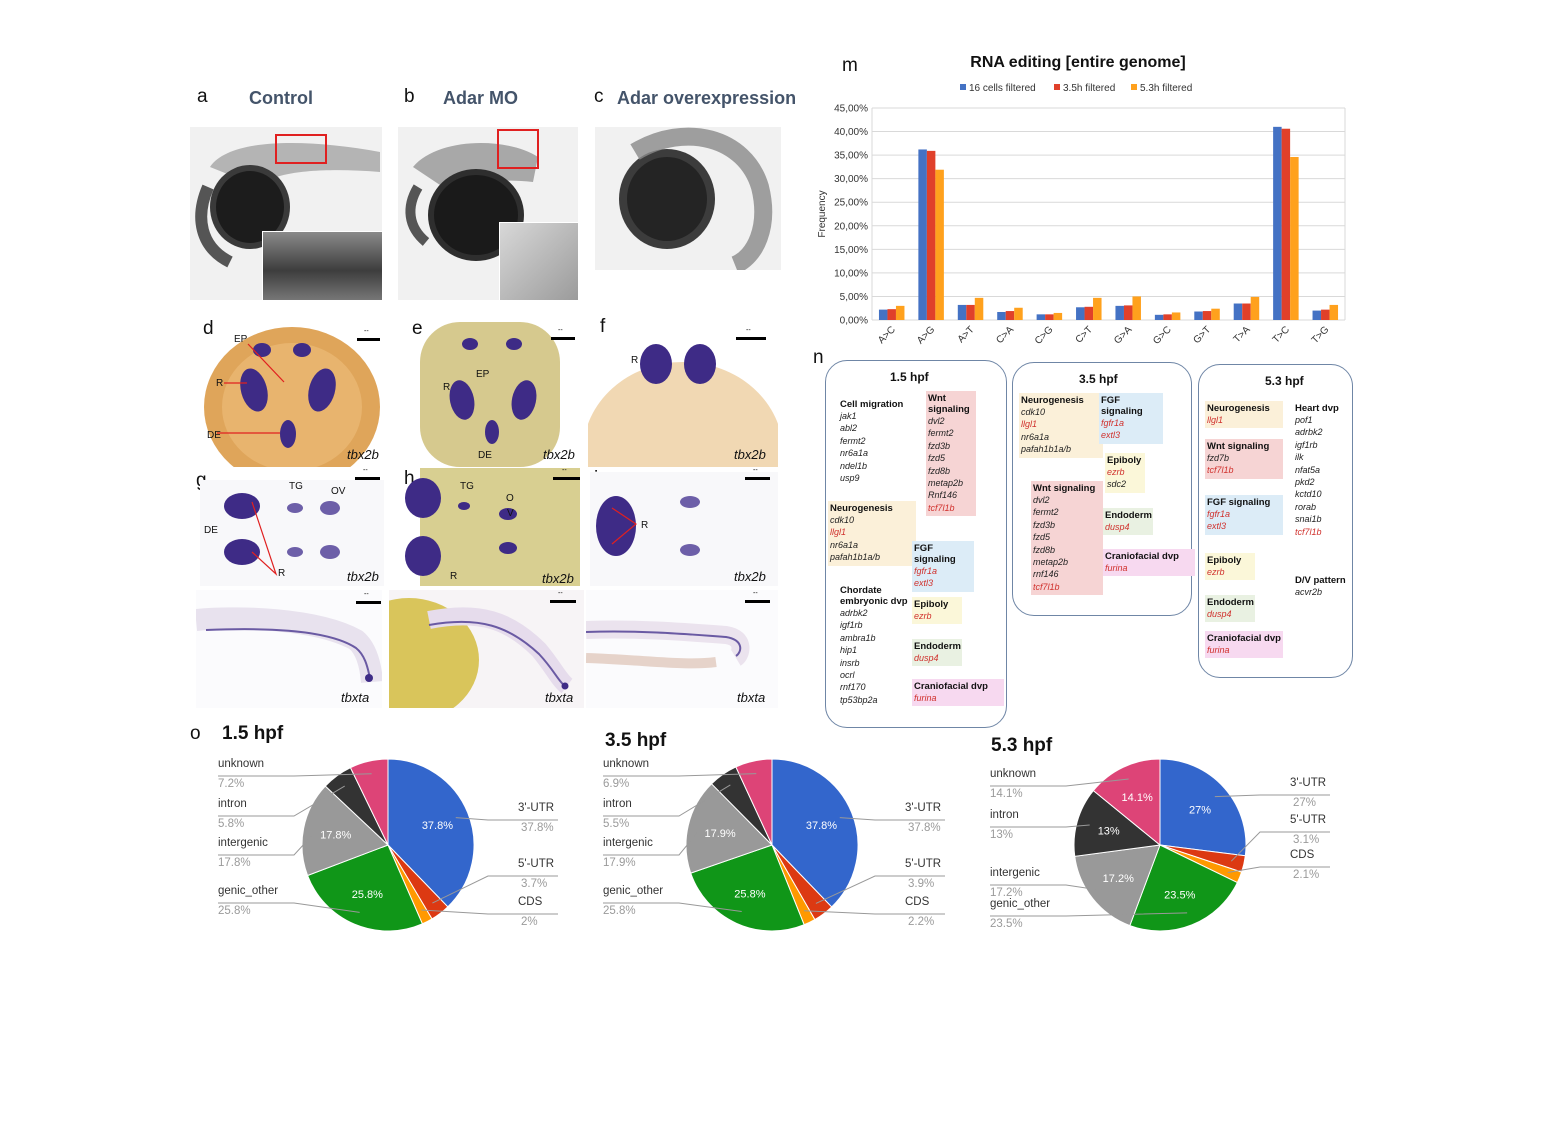 The width and height of the screenshot is (1545, 1141). What do you see at coordinates (1117, 484) in the screenshot?
I see `gene-name: sdc2` at bounding box center [1117, 484].